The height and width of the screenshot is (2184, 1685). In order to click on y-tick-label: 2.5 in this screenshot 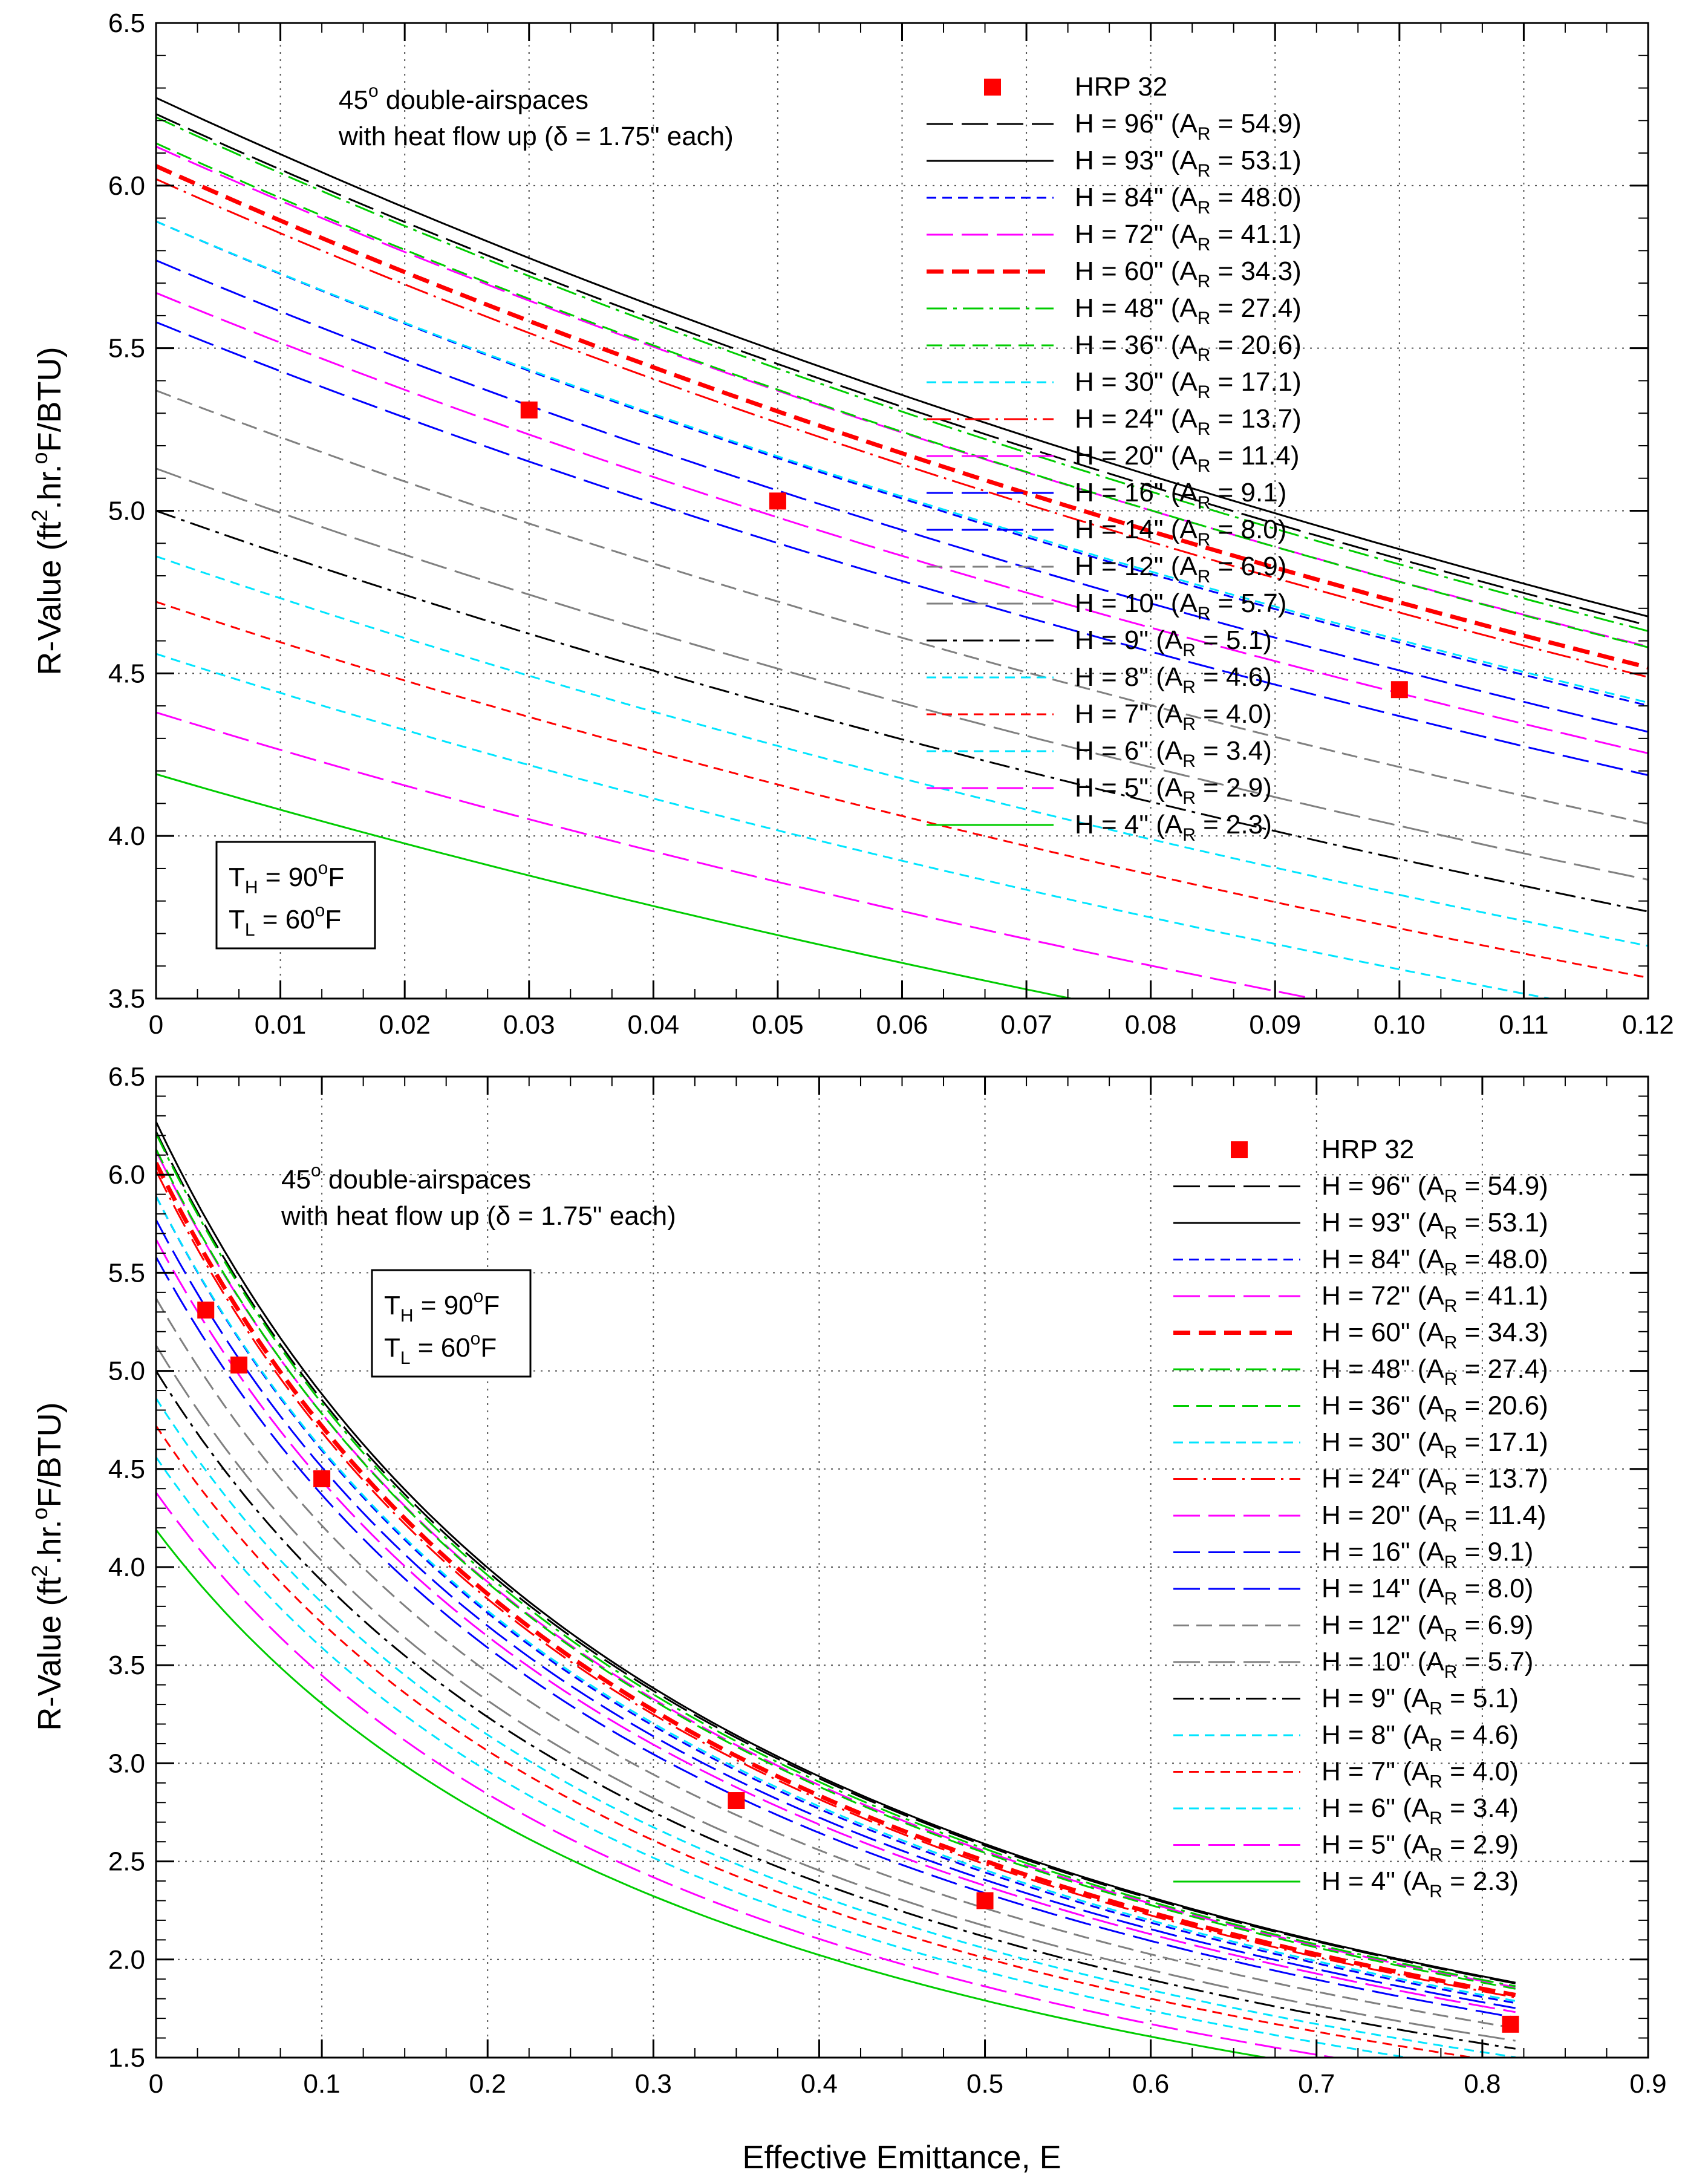, I will do `click(126, 1862)`.